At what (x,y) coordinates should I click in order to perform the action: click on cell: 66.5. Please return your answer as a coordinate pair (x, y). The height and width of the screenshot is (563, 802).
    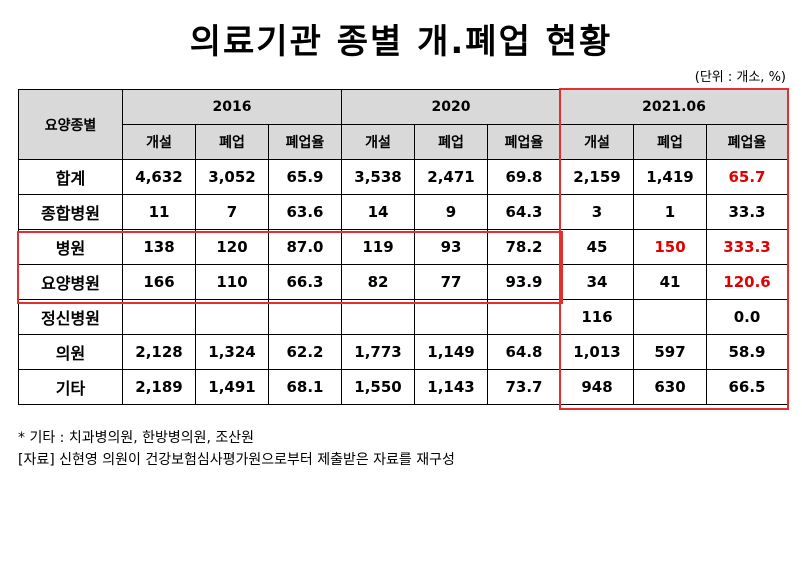
    Looking at the image, I should click on (747, 387).